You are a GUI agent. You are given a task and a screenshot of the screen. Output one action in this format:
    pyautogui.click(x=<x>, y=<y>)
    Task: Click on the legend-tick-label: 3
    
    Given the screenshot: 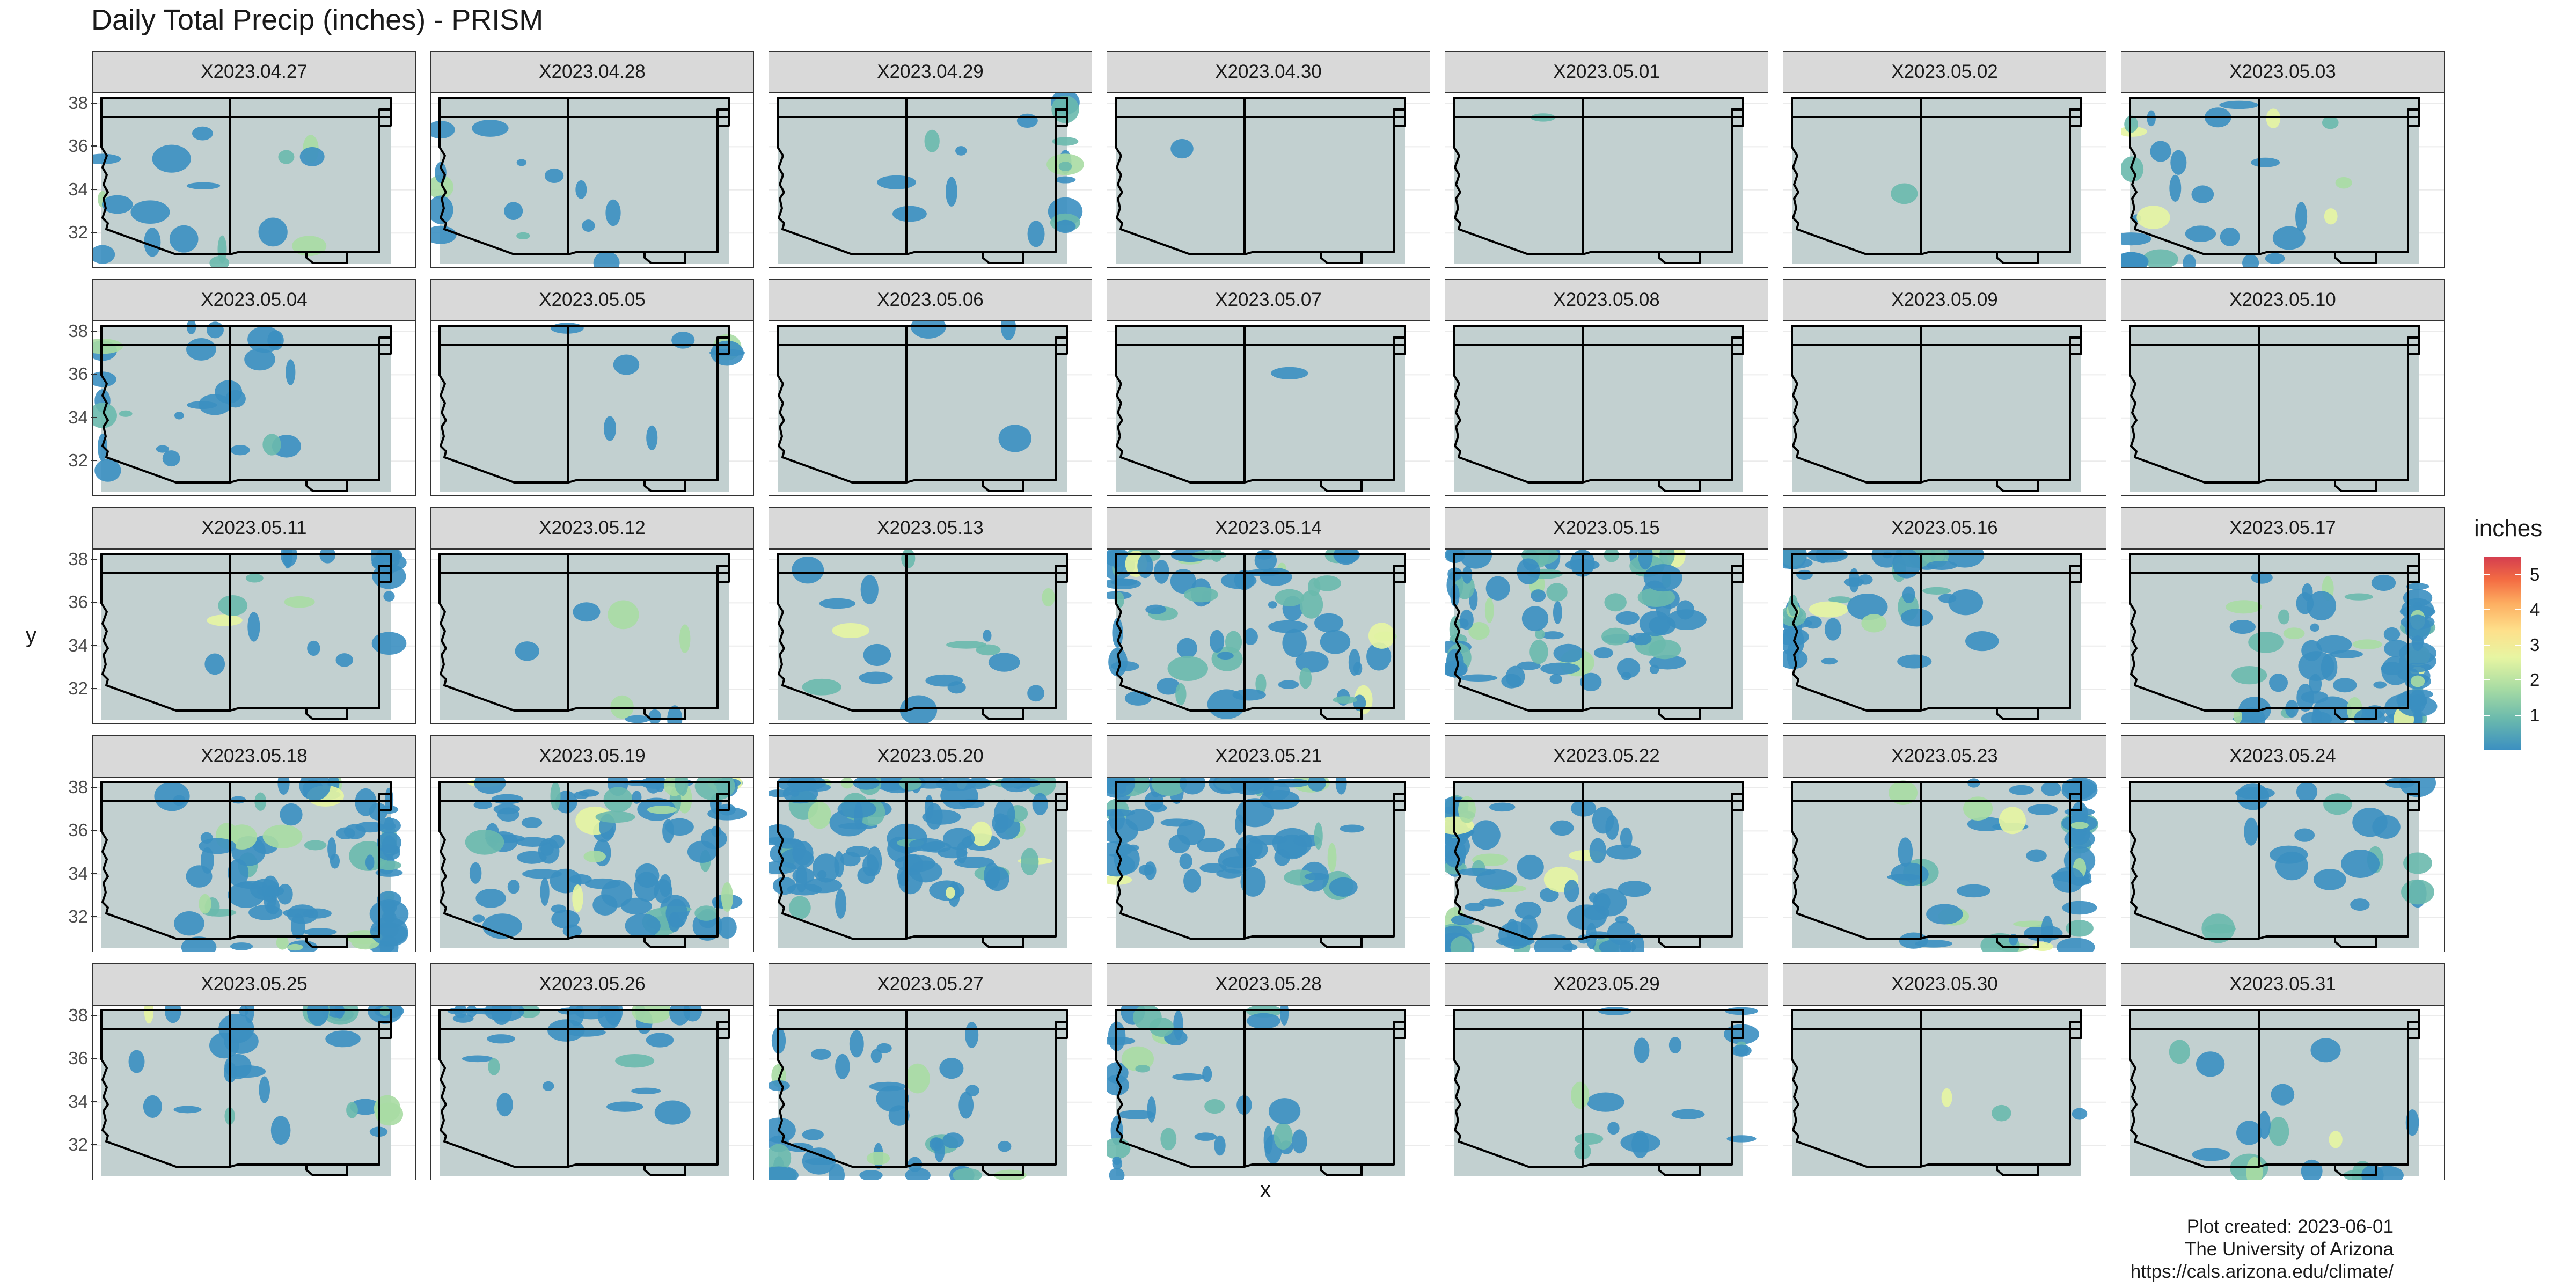 What is the action you would take?
    pyautogui.click(x=2535, y=644)
    